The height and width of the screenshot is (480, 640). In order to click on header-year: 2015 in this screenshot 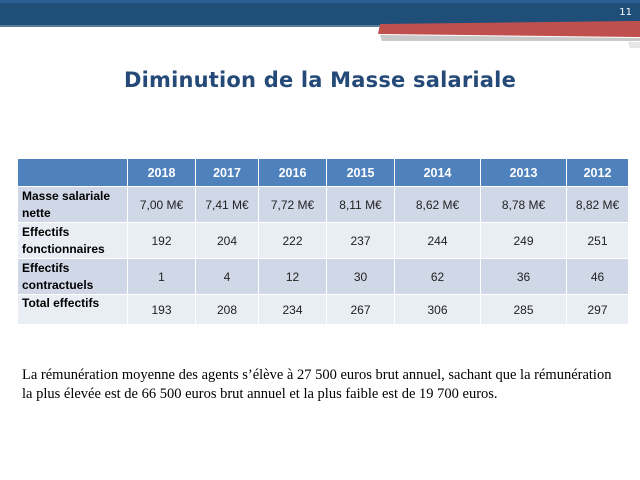, I will do `click(360, 172)`.